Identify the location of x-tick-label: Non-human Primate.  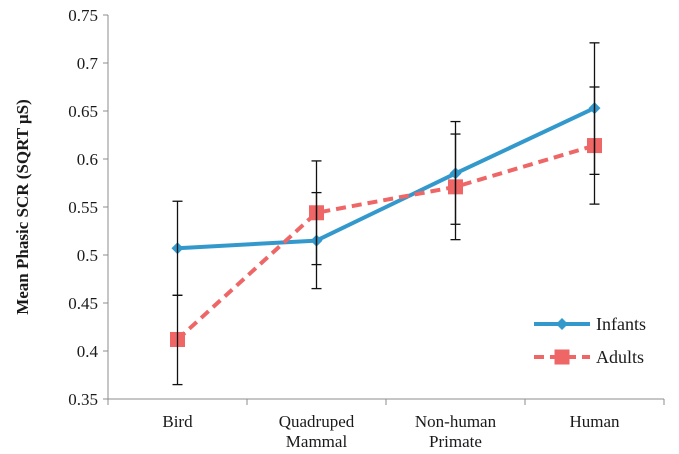
(456, 431).